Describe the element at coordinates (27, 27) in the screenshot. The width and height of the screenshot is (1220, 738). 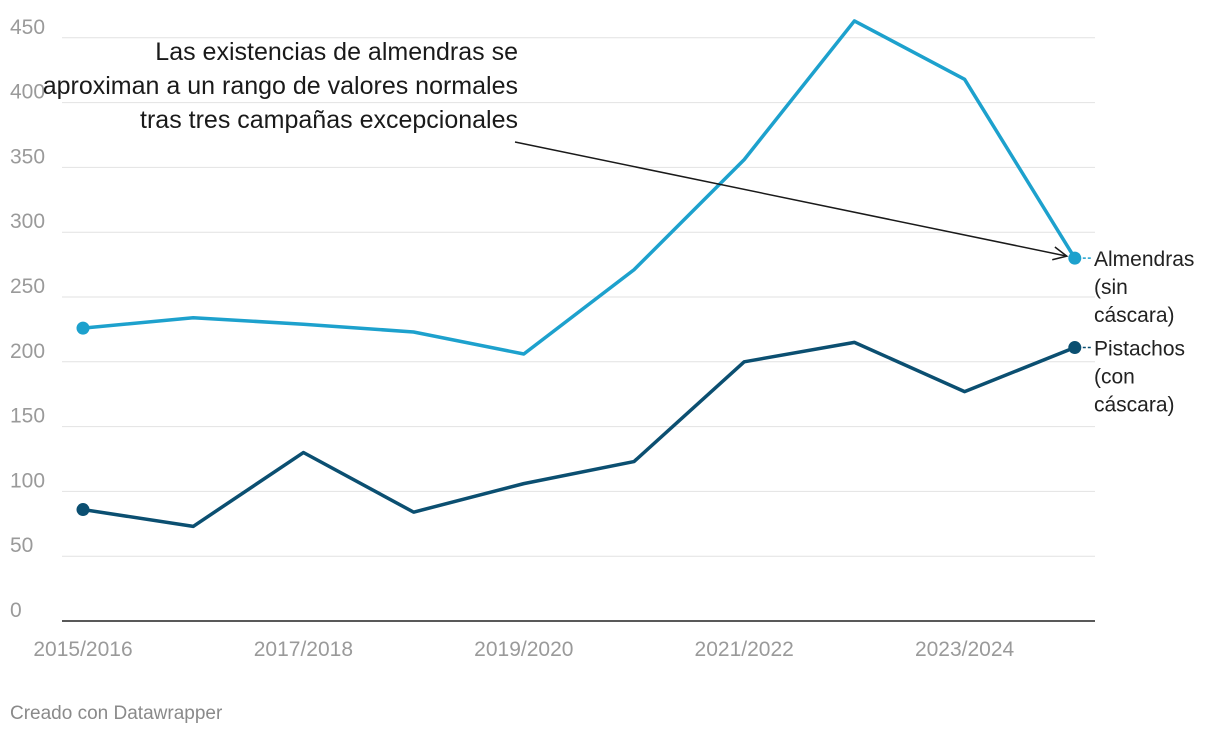
I see `y-tick-label: 450` at that location.